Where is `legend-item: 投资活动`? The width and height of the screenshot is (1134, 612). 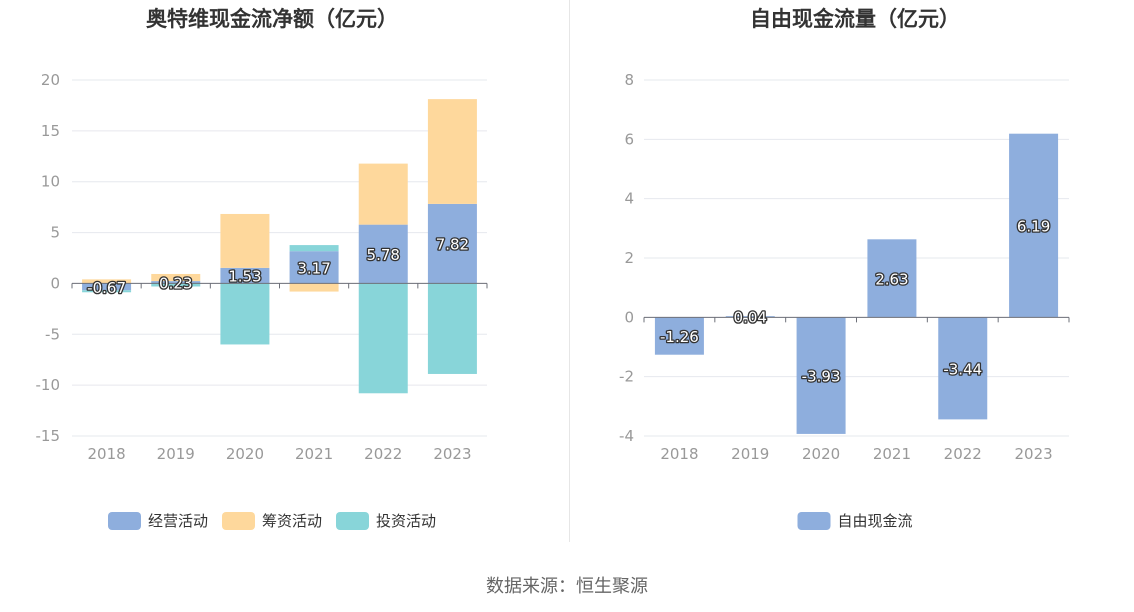 legend-item: 投资活动 is located at coordinates (386, 521).